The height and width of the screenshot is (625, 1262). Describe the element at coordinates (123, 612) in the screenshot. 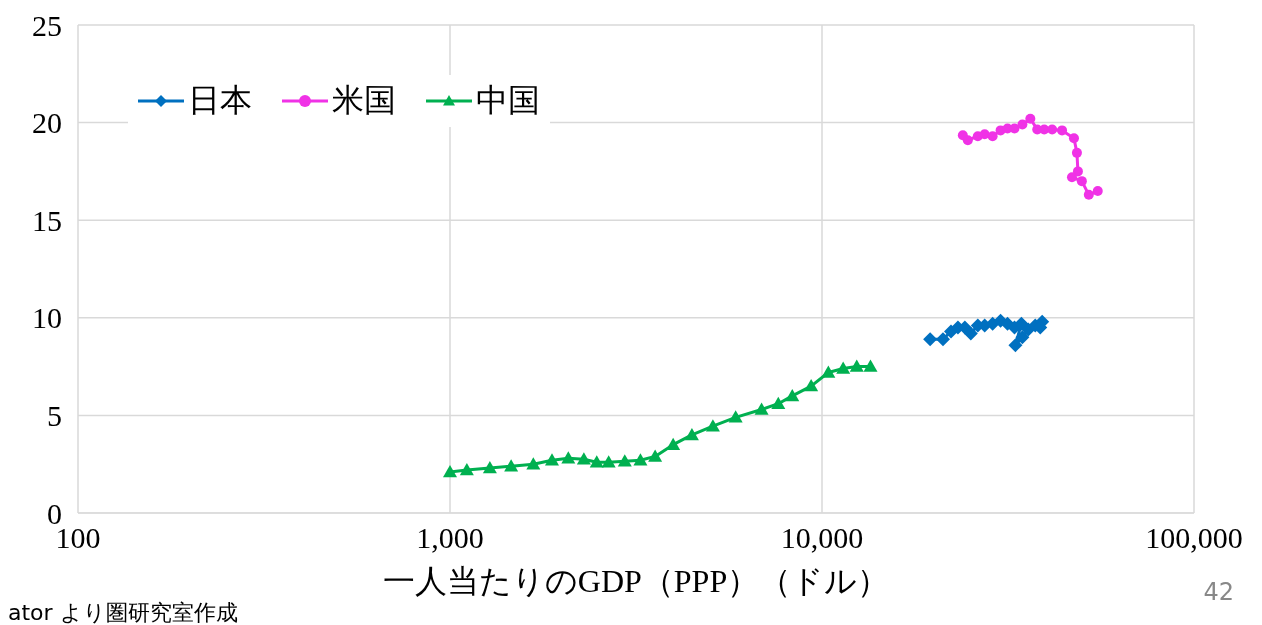

I see `text: ator より圏研究室作成` at that location.